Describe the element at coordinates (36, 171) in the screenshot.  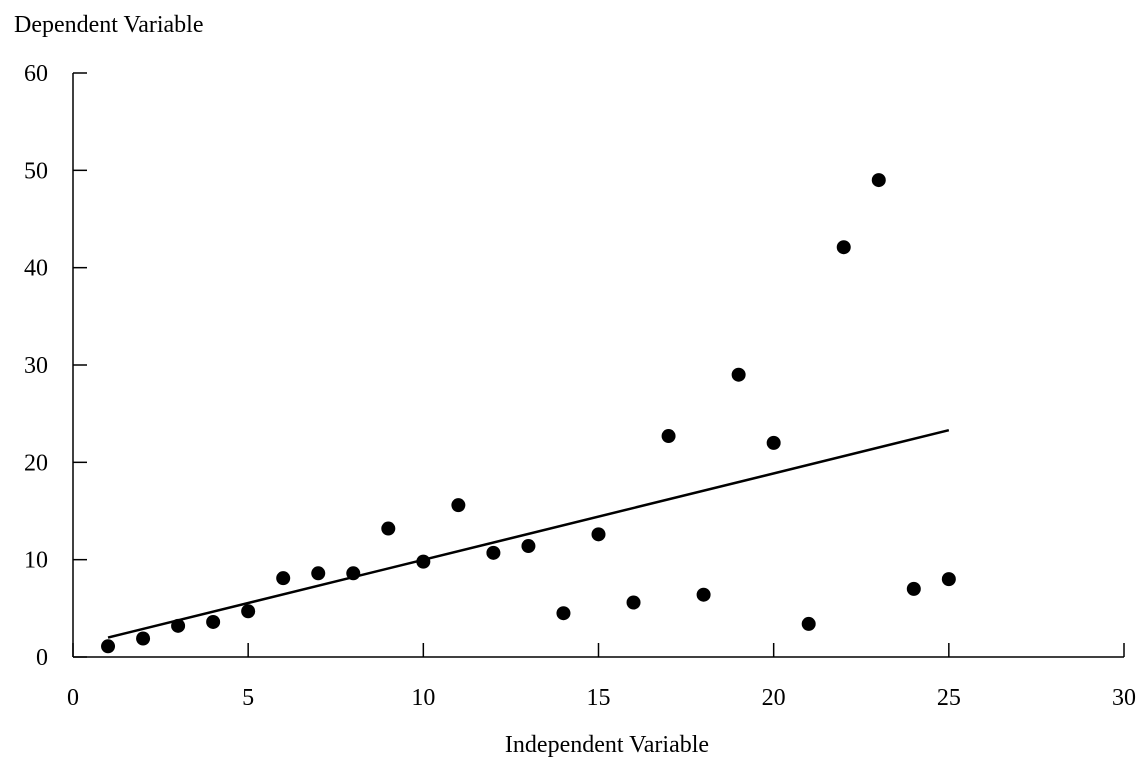
I see `y-tick-label: 50` at that location.